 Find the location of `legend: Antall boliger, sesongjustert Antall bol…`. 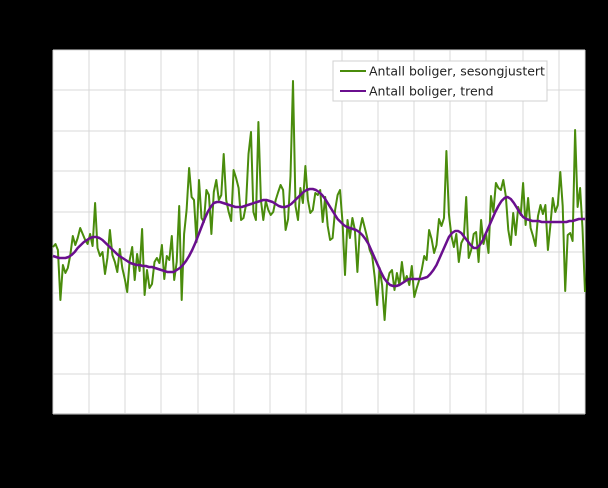

legend: Antall boliger, sesongjustert Antall bol… is located at coordinates (440, 81).